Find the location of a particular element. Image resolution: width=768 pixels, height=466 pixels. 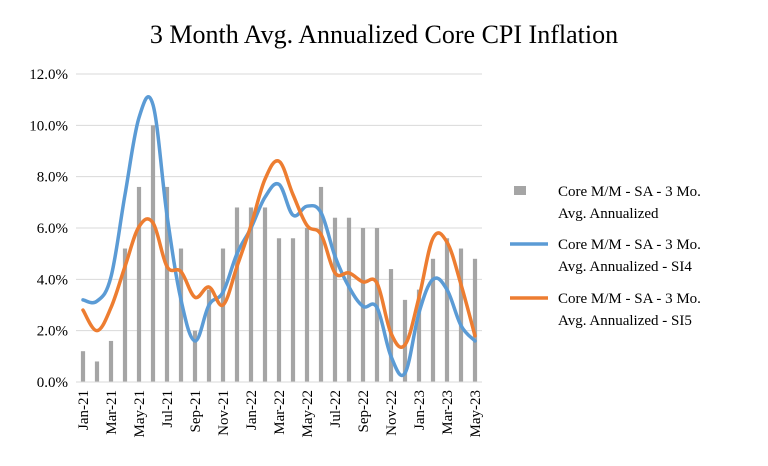

x-tick-label: May-21 is located at coordinates (140, 414).